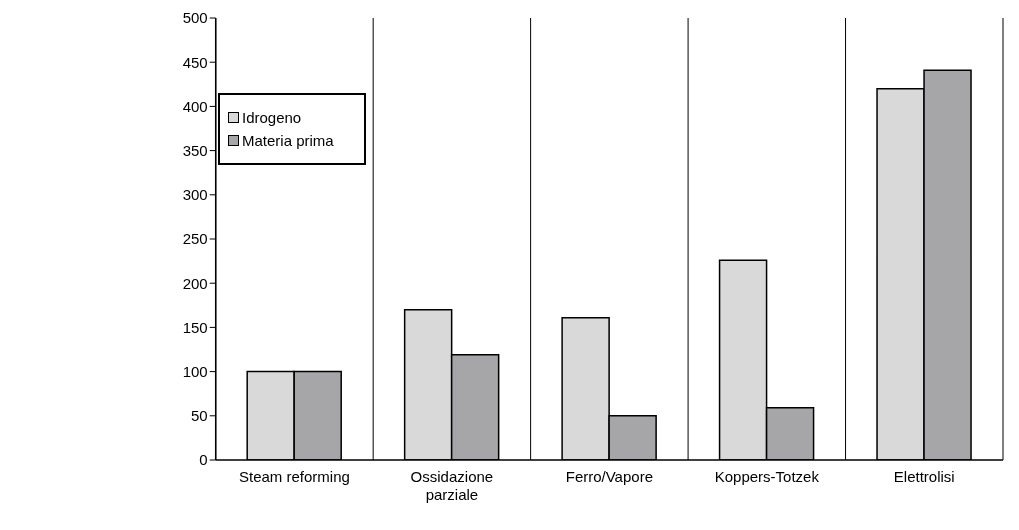  I want to click on y-tick-label: 400, so click(195, 106).